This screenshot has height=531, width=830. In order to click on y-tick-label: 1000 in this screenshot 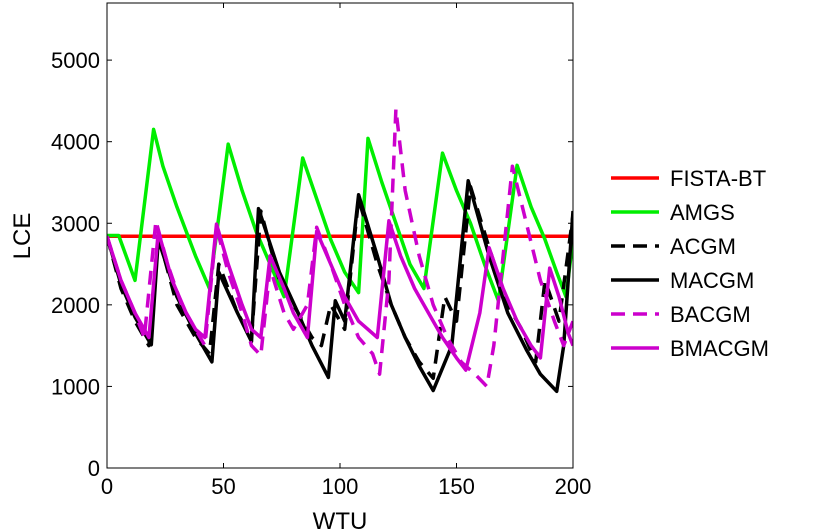, I will do `click(75, 386)`.